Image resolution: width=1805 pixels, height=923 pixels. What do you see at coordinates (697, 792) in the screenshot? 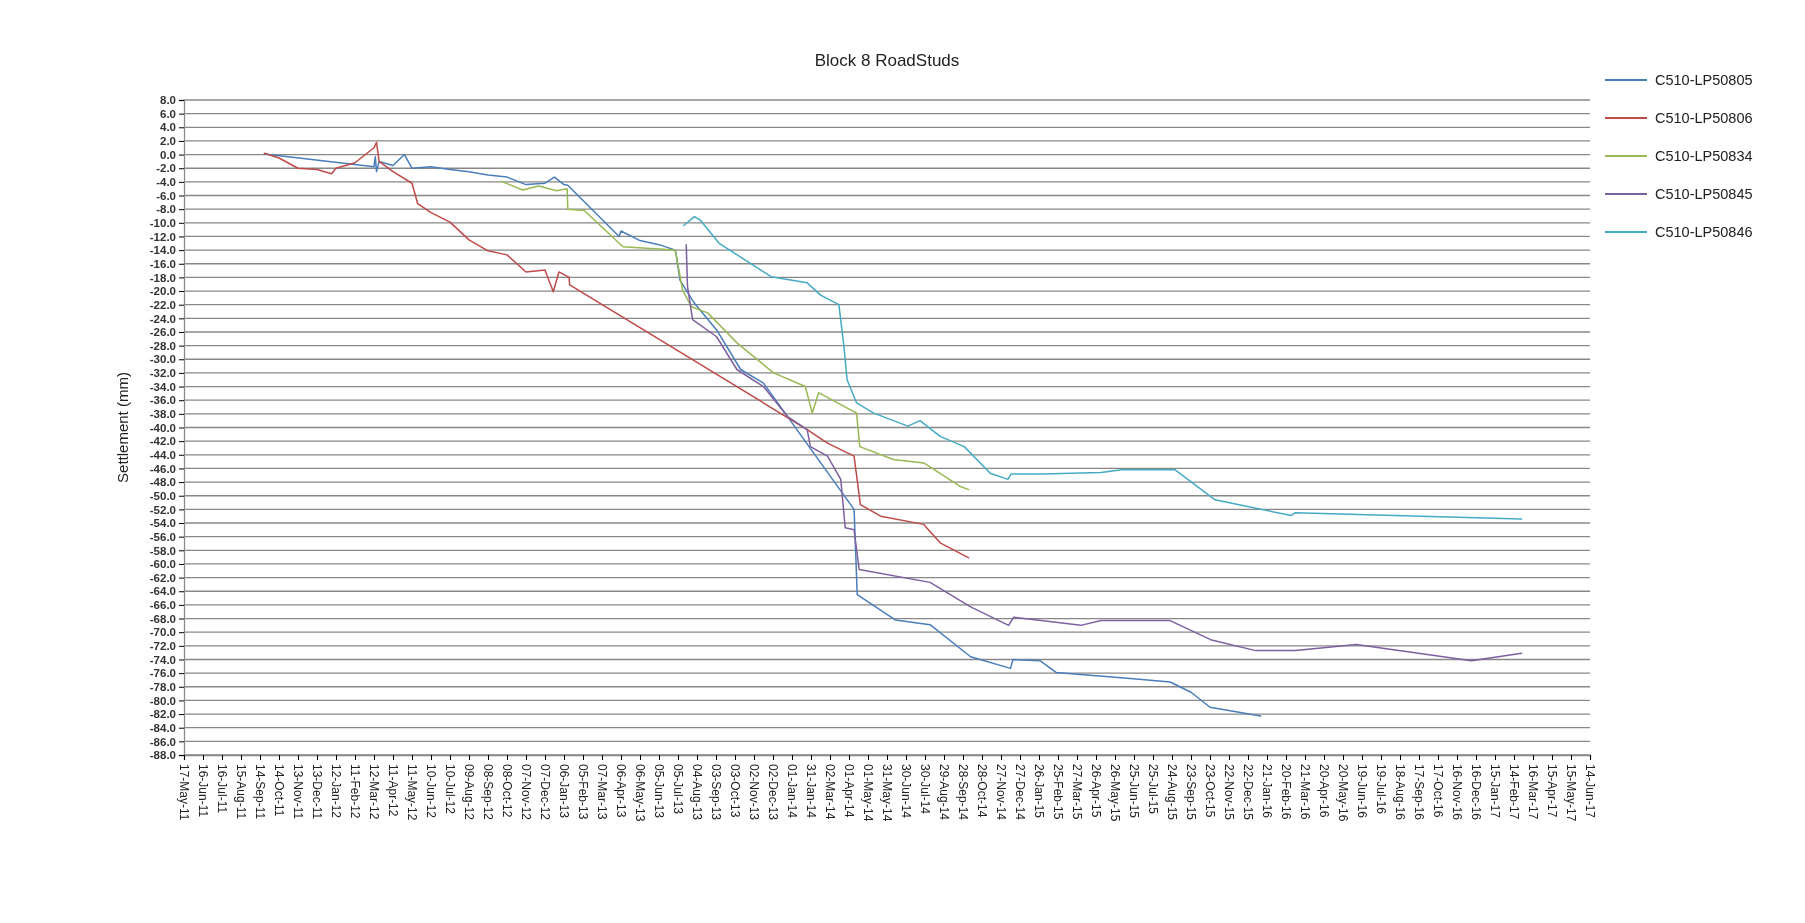
I see `x-tick-label: 04-Aug-13` at bounding box center [697, 792].